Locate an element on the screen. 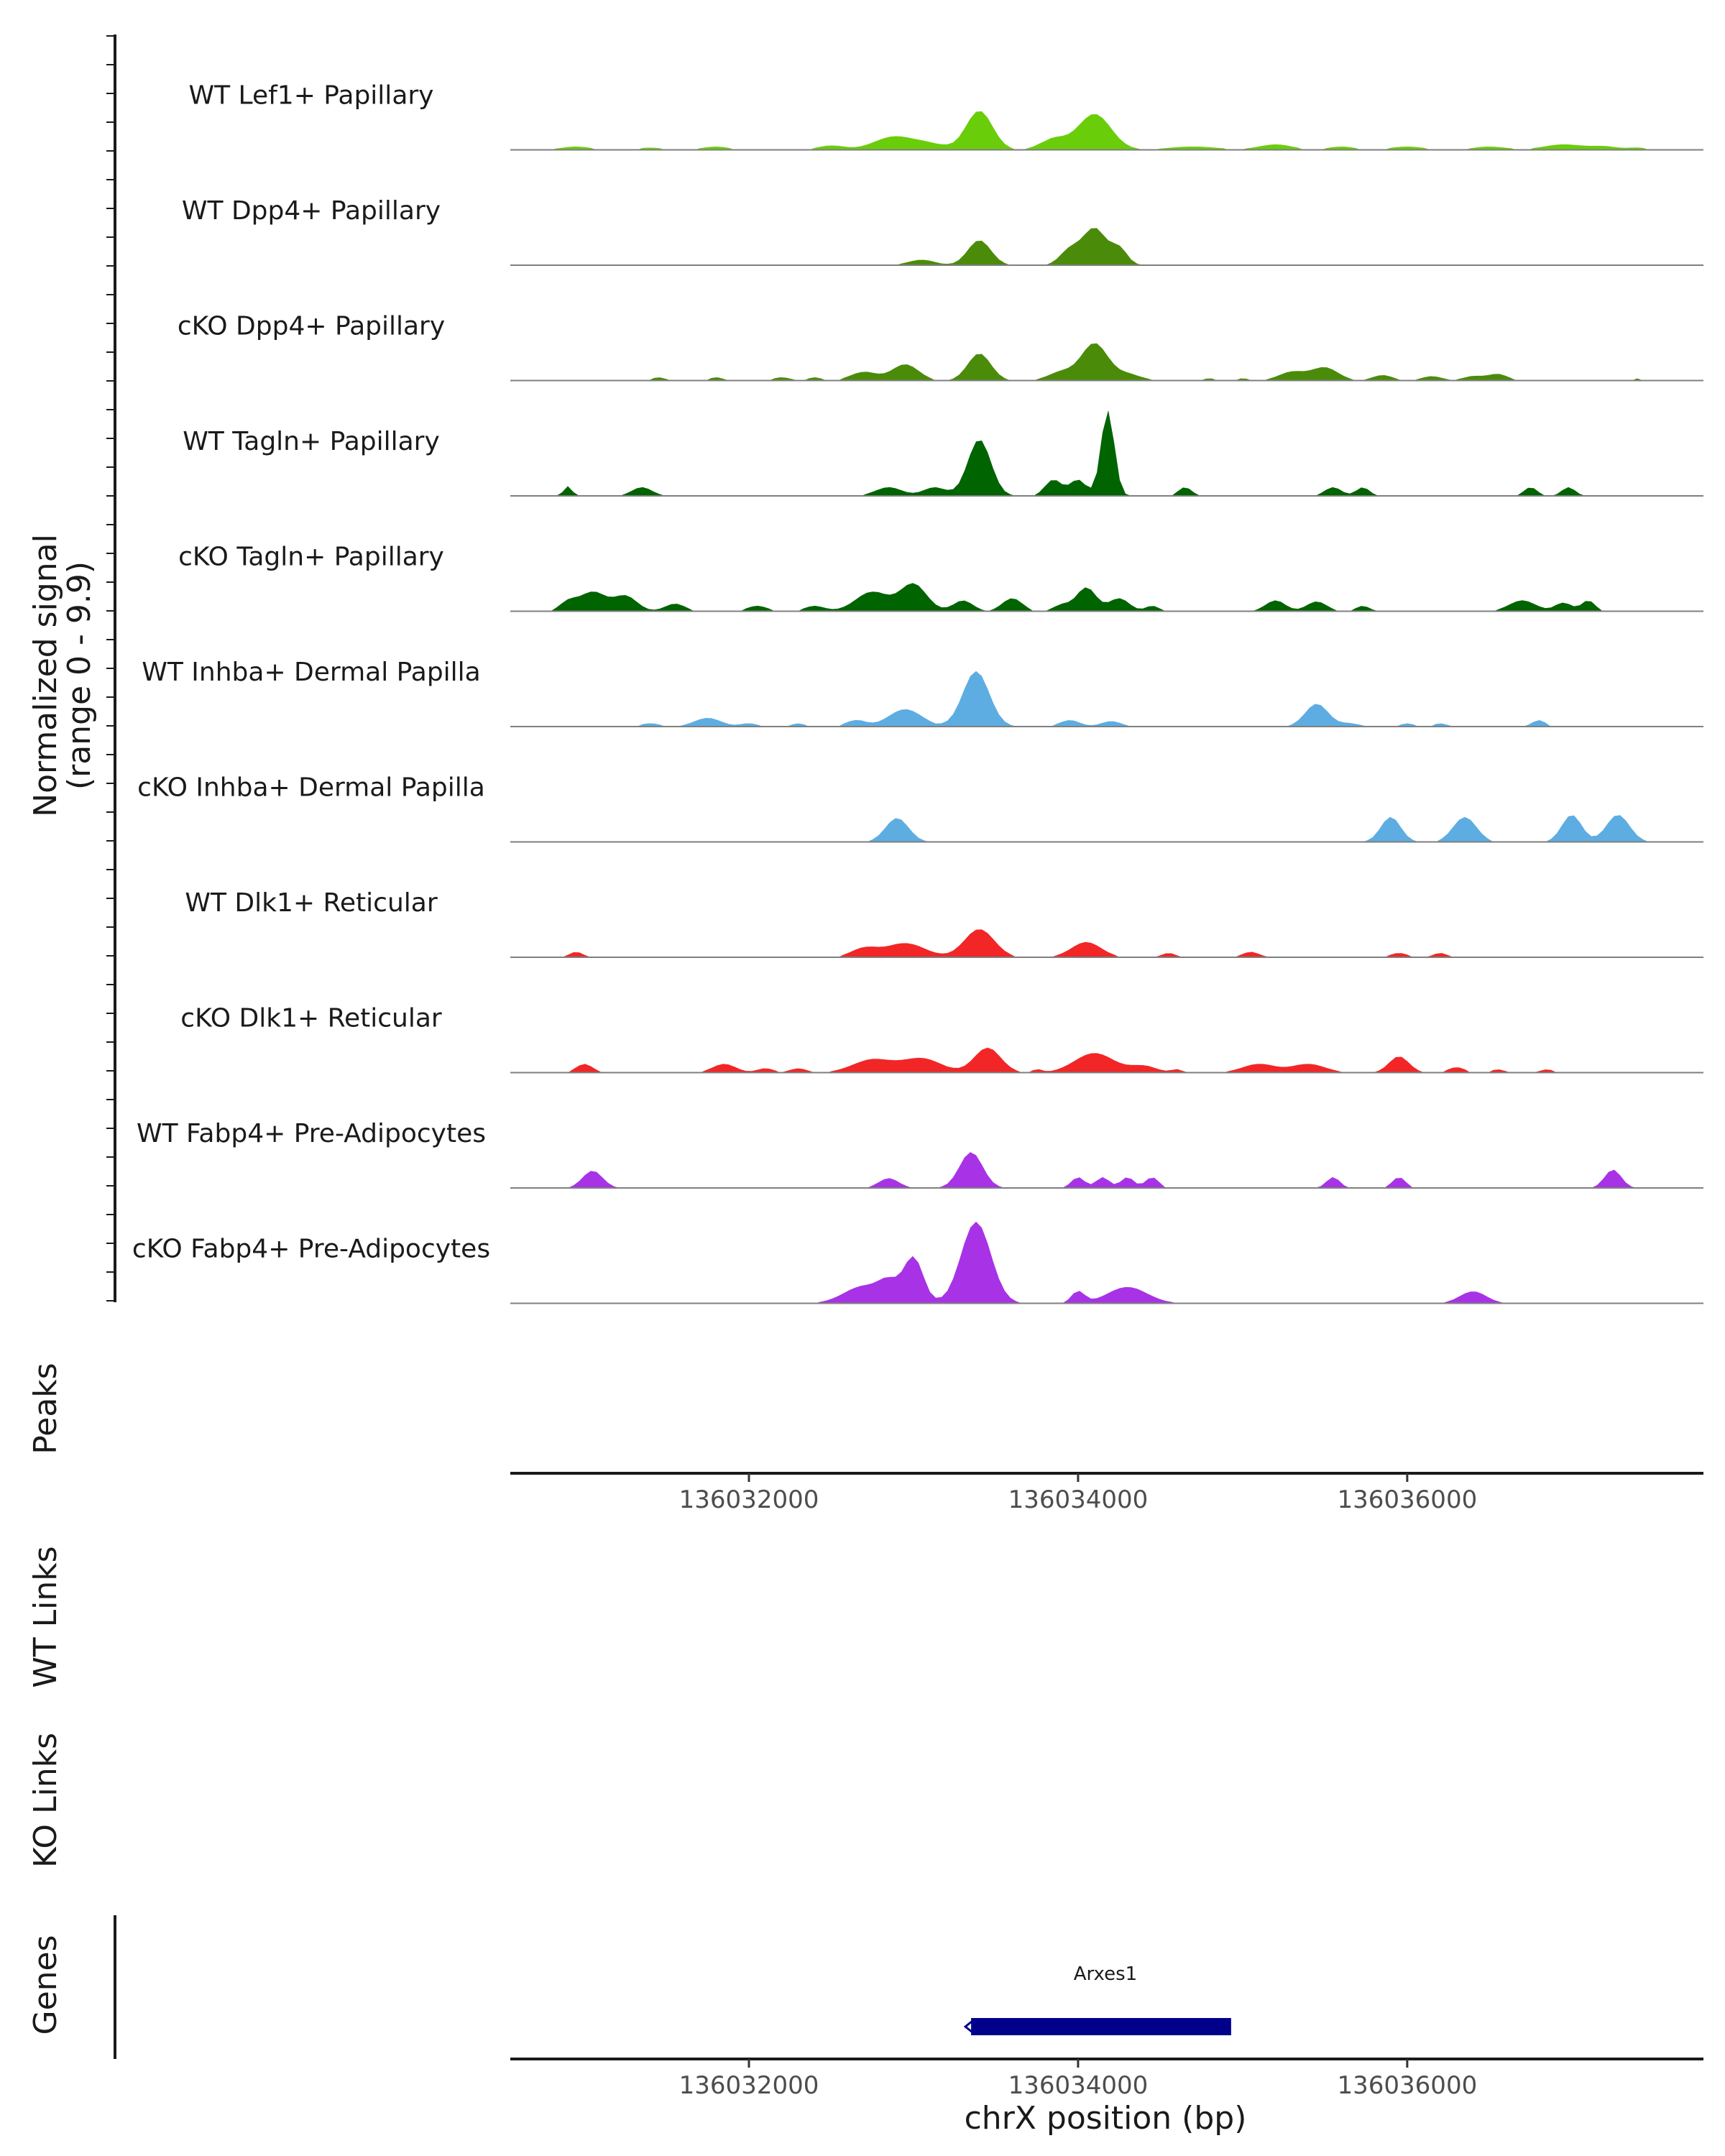 The height and width of the screenshot is (2156, 1725). track-3: WT Tagln+ Papillary is located at coordinates (943, 454).